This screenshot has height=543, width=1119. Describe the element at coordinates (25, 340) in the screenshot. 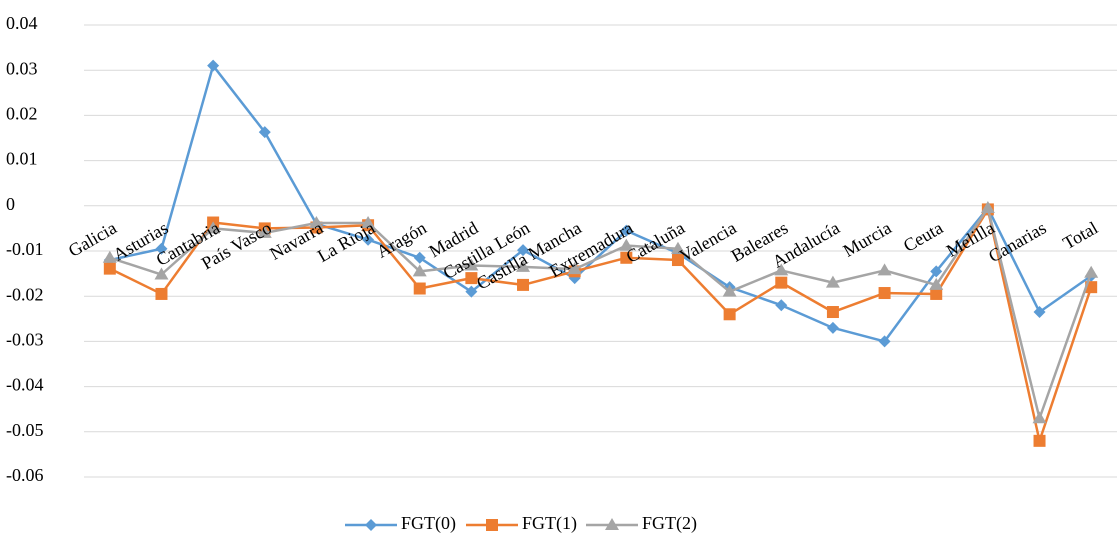

I see `y-tick-label: -0.03` at that location.